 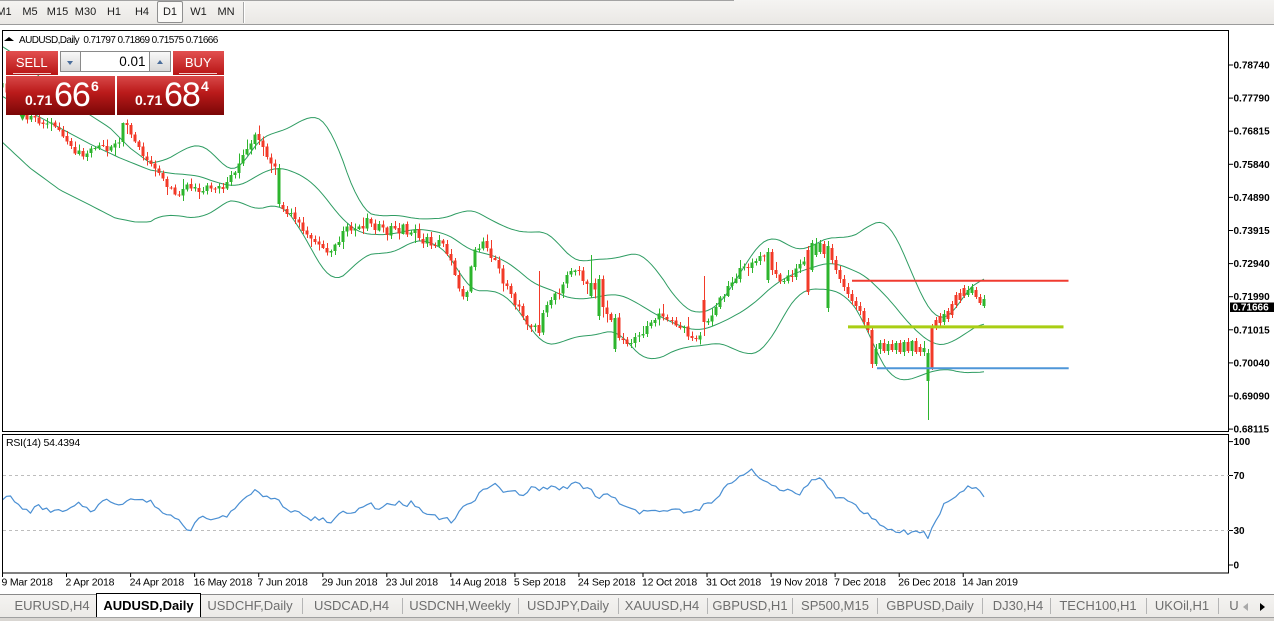 I want to click on svg-text: 12 Oct 2018, so click(x=669, y=583).